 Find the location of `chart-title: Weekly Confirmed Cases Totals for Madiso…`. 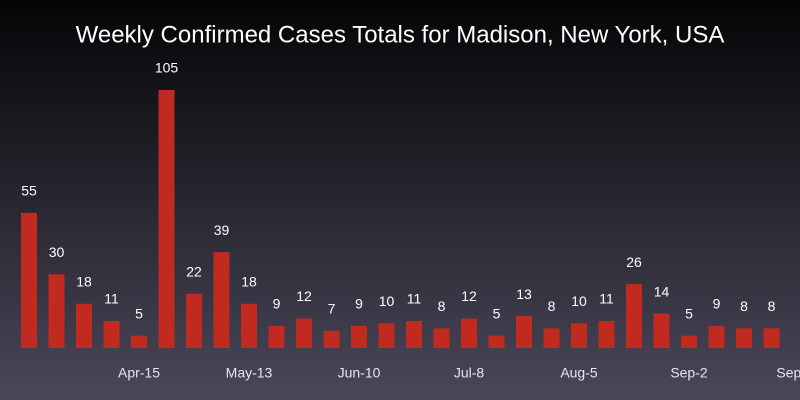

chart-title: Weekly Confirmed Cases Totals for Madiso… is located at coordinates (400, 34).